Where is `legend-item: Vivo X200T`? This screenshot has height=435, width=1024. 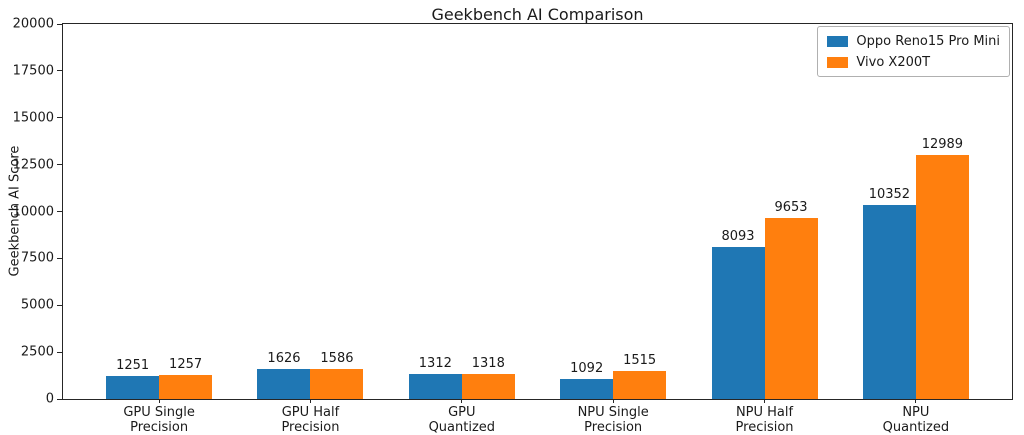 legend-item: Vivo X200T is located at coordinates (913, 62).